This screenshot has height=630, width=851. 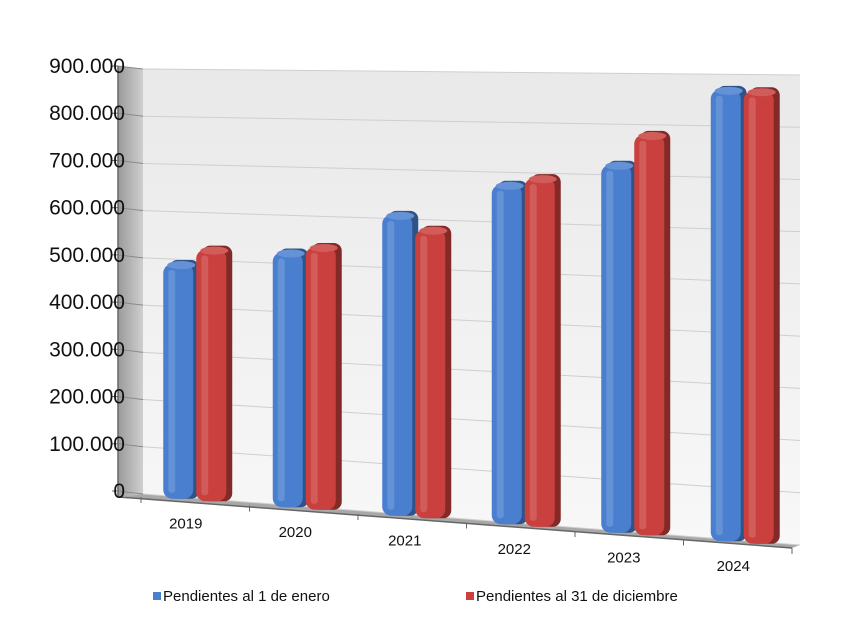 What do you see at coordinates (87, 302) in the screenshot?
I see `y-tick-label: 400.000` at bounding box center [87, 302].